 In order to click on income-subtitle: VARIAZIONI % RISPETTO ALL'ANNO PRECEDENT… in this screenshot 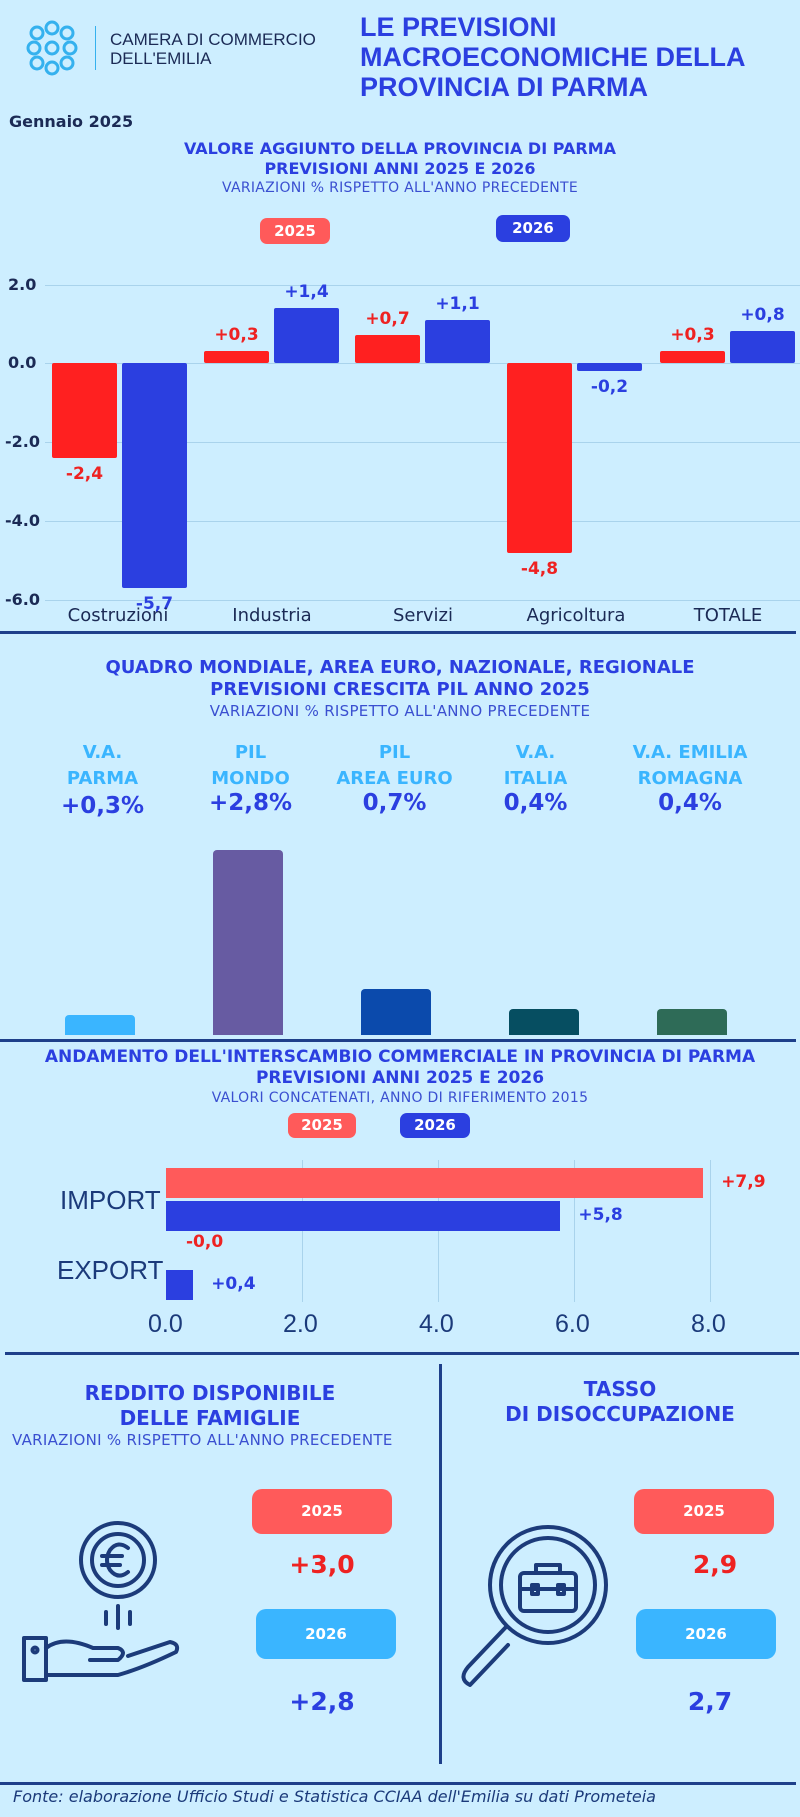, I will do `click(202, 1440)`.